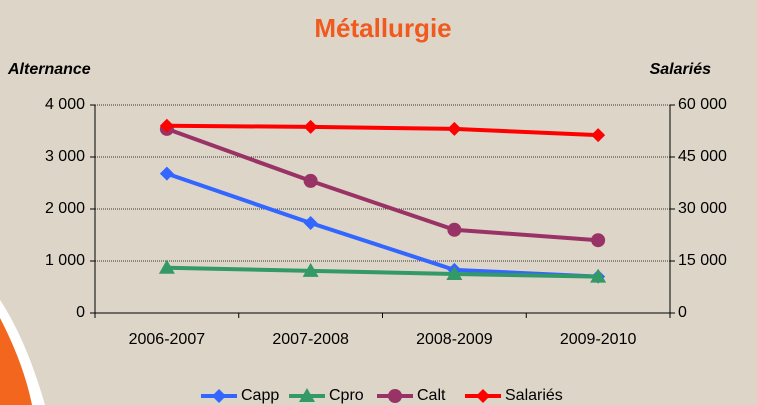  What do you see at coordinates (65, 208) in the screenshot?
I see `y-tick-label: 2 000` at bounding box center [65, 208].